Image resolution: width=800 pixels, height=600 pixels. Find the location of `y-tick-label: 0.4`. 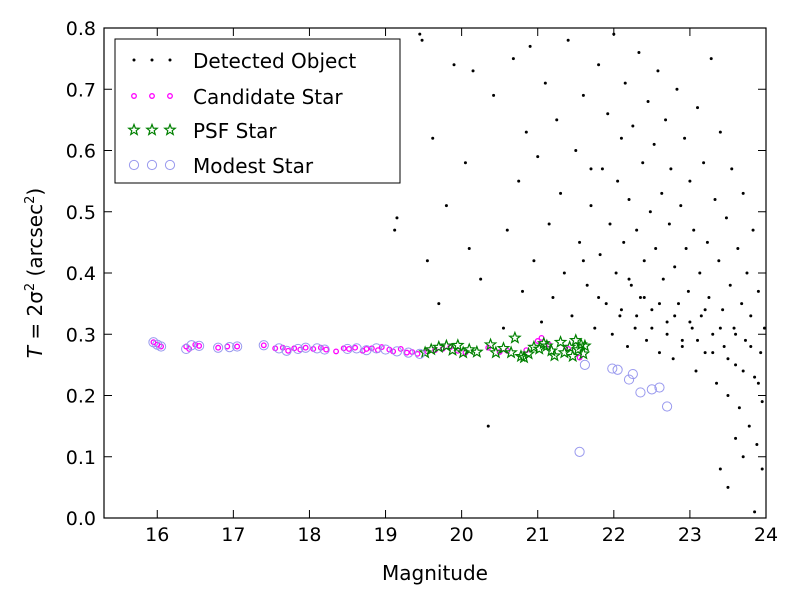

y-tick-label: 0.4 is located at coordinates (81, 274).